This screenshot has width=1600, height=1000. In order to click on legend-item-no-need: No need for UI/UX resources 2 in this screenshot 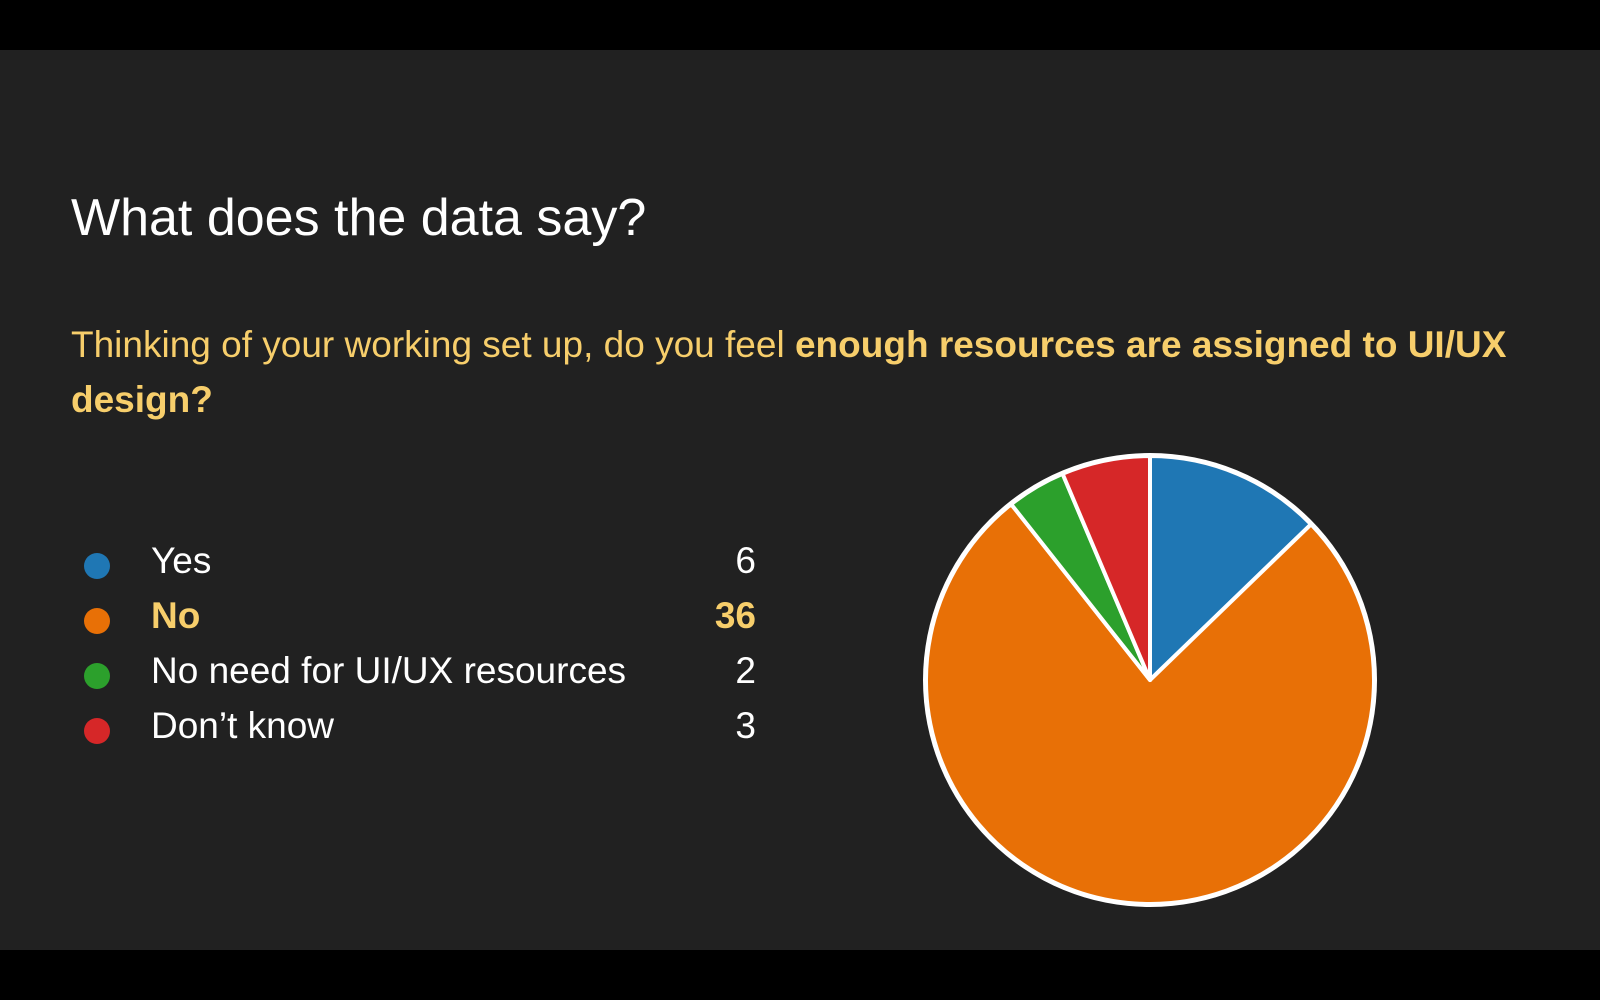, I will do `click(420, 671)`.